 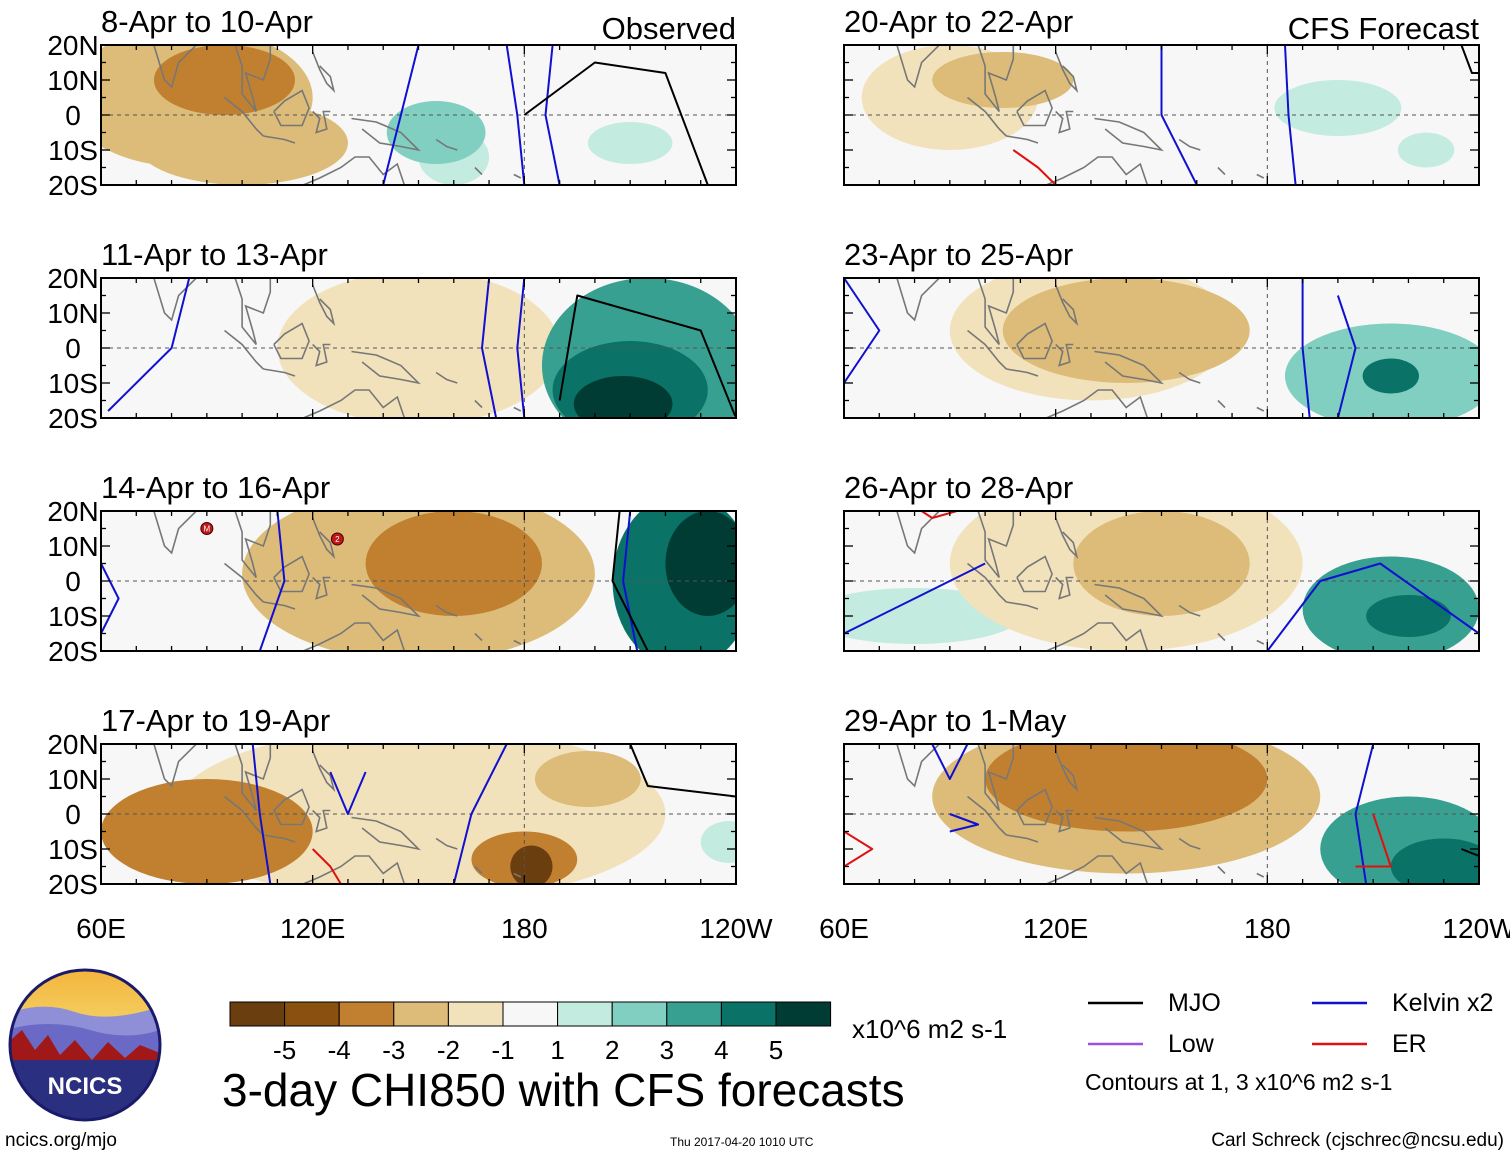 What do you see at coordinates (101, 928) in the screenshot?
I see `lon-label: 60E` at bounding box center [101, 928].